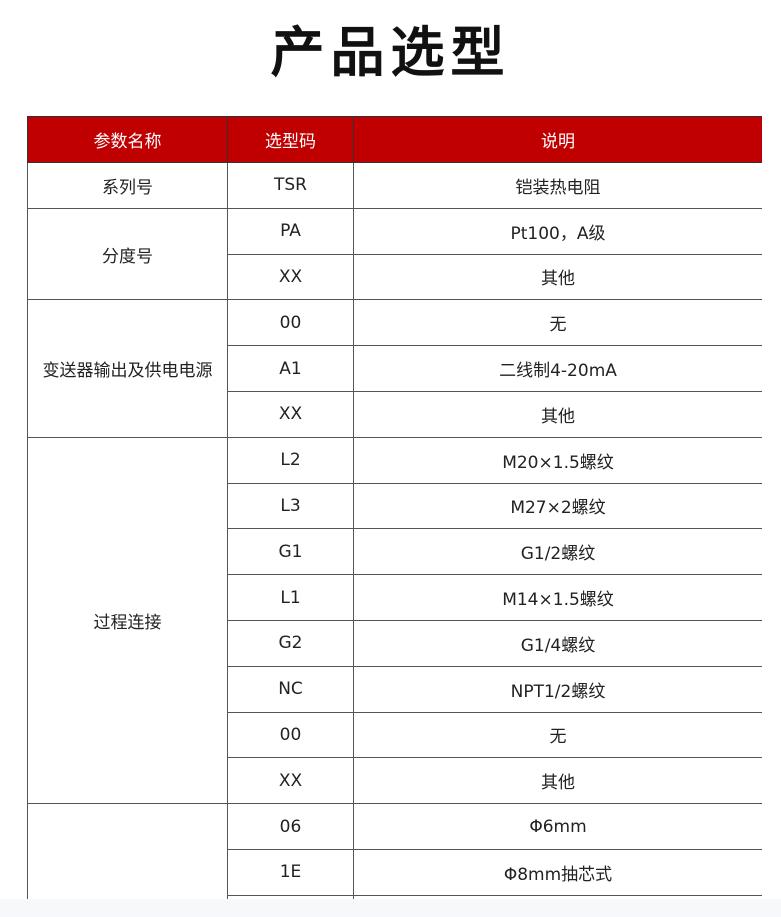  What do you see at coordinates (127, 185) in the screenshot?
I see `param-name-cell: 系列号` at bounding box center [127, 185].